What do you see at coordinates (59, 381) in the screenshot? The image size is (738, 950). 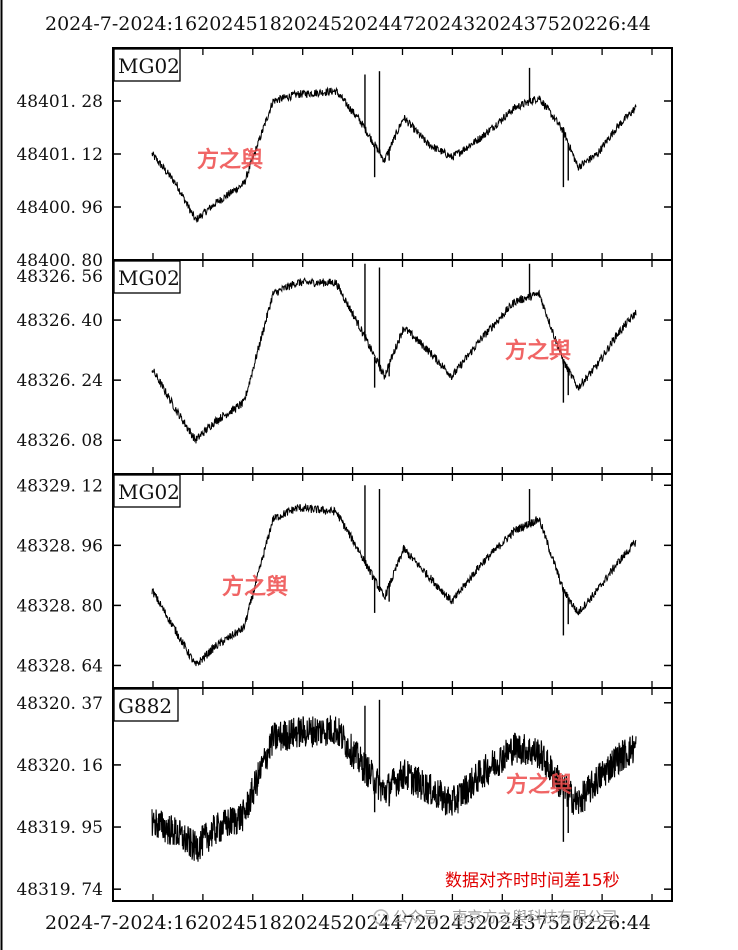 I see `y-tick-label: 48326. 24` at bounding box center [59, 381].